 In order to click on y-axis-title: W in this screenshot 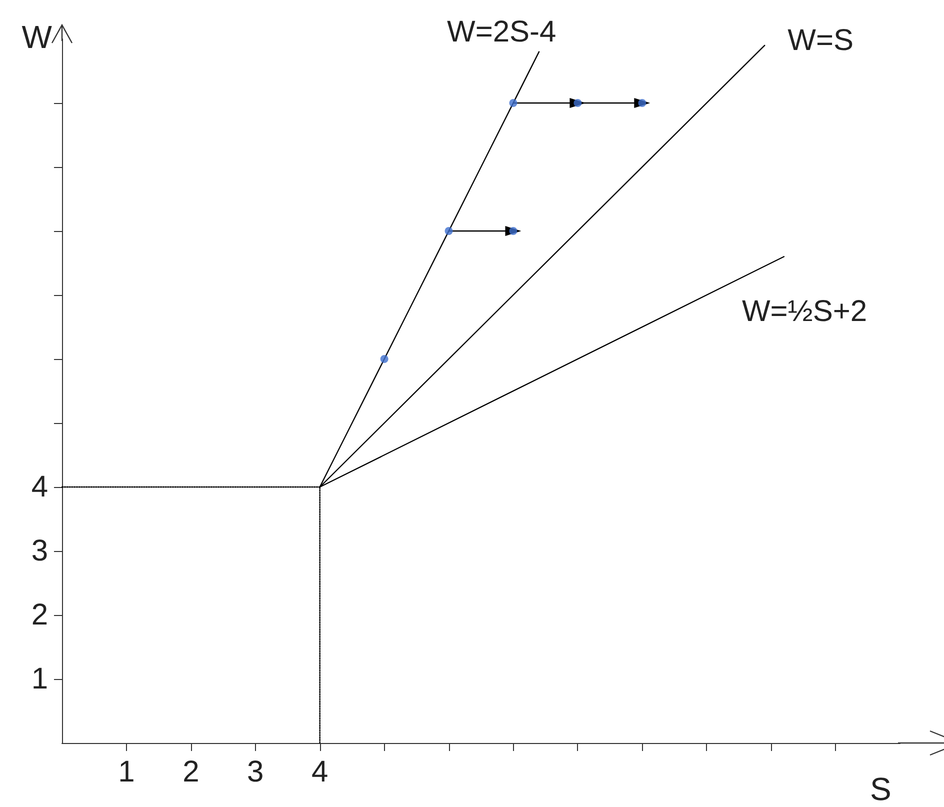, I will do `click(37, 37)`.